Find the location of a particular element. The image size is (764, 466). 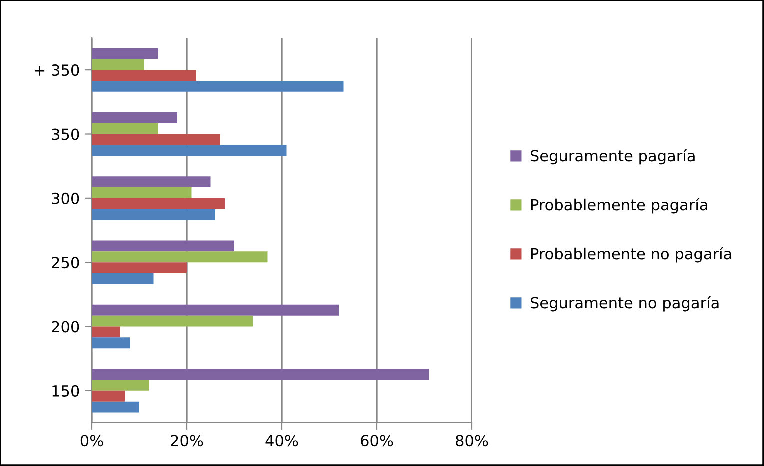

legend-label: Seguramente pagaría is located at coordinates (612, 157).